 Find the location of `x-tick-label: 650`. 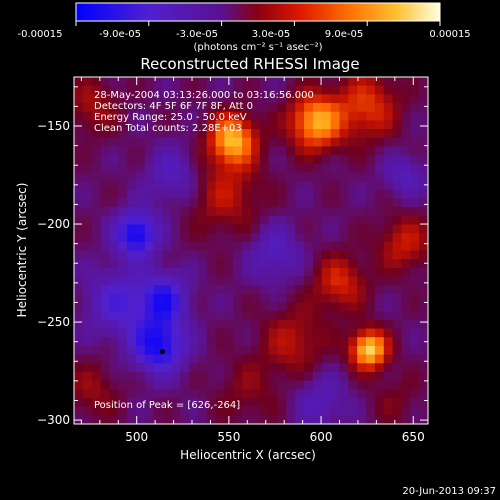

x-tick-label: 650 is located at coordinates (413, 437).